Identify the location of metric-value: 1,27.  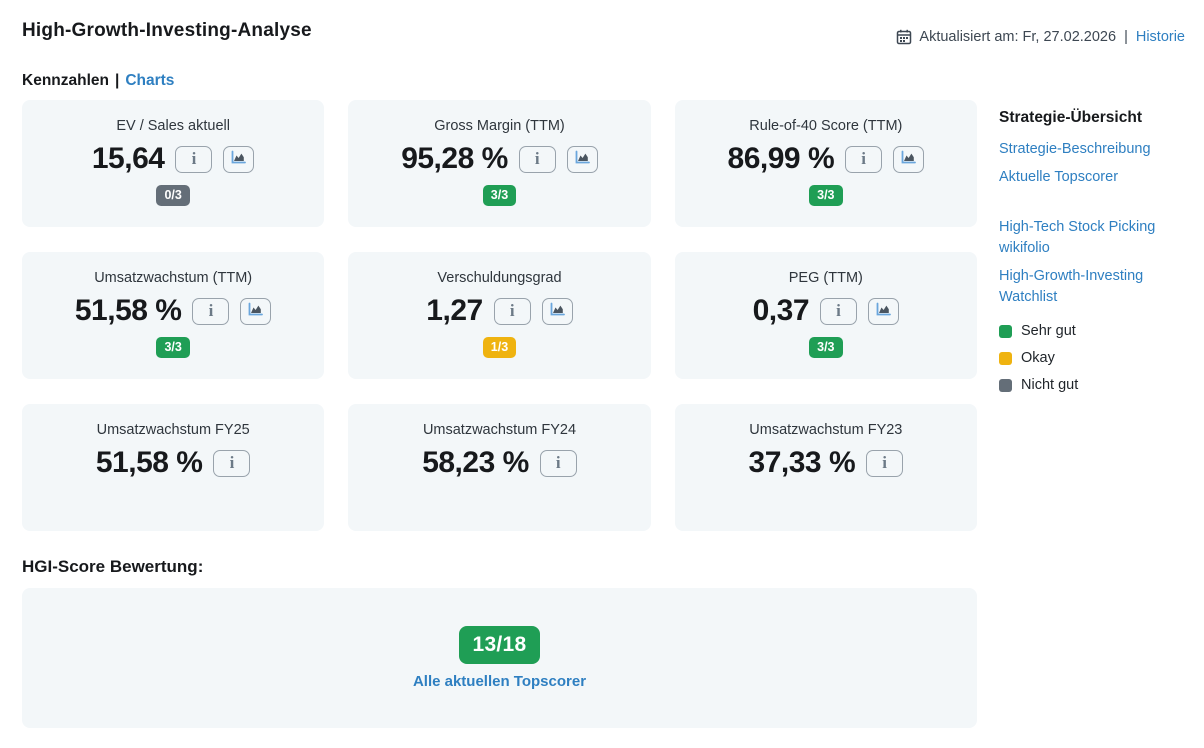
(454, 310).